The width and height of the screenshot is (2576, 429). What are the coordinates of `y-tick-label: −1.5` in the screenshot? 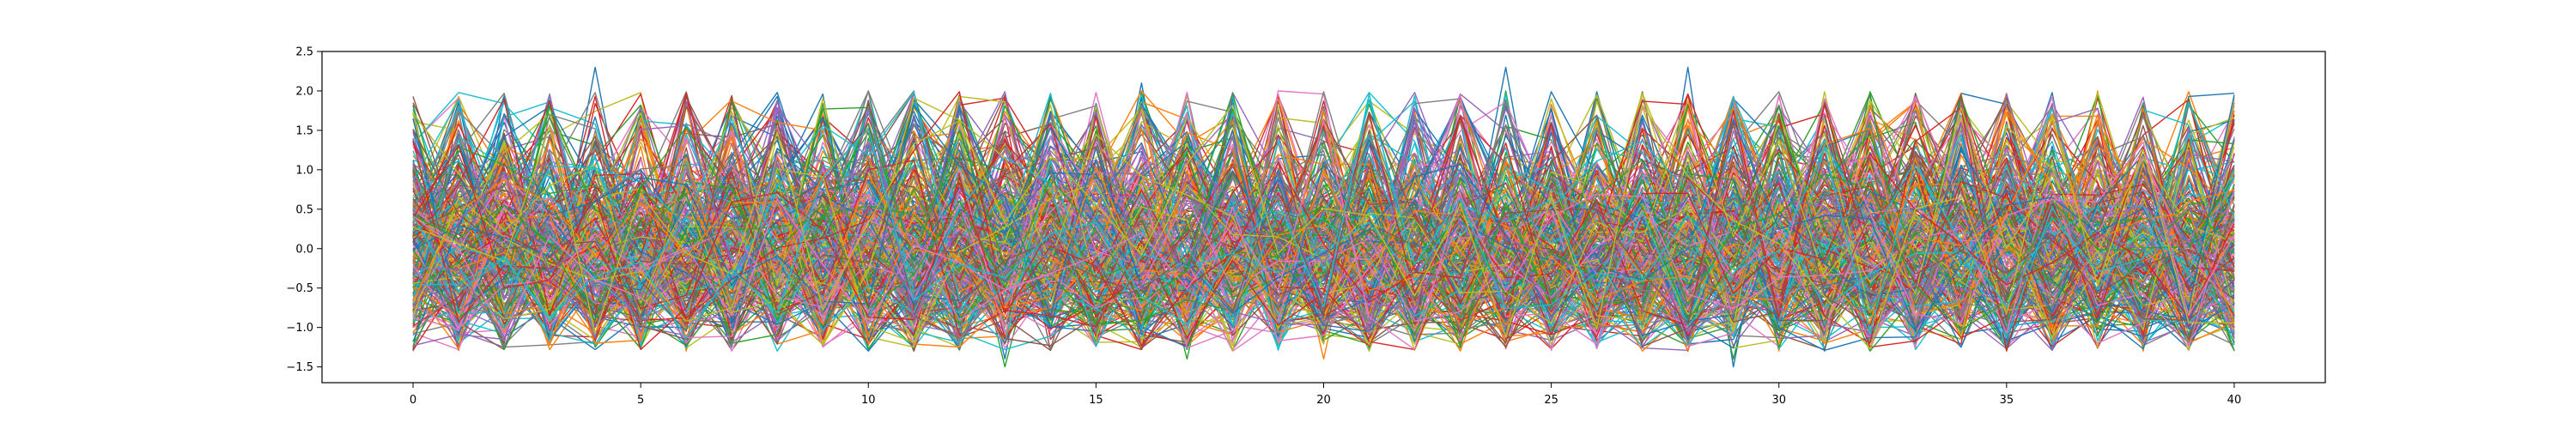 It's located at (300, 367).